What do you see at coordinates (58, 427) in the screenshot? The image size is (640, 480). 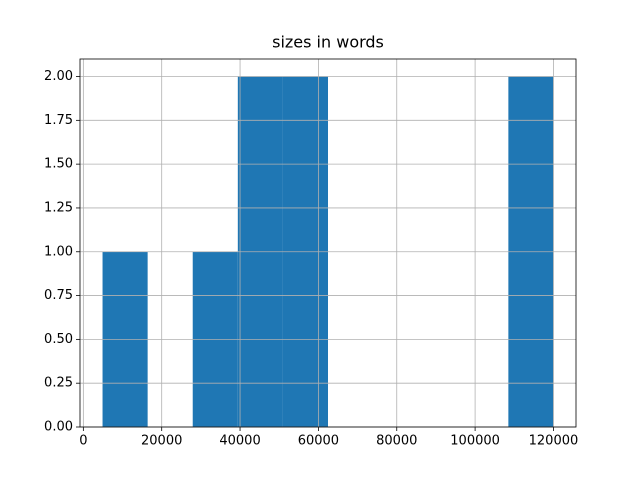 I see `y-tick-label: 0.00` at bounding box center [58, 427].